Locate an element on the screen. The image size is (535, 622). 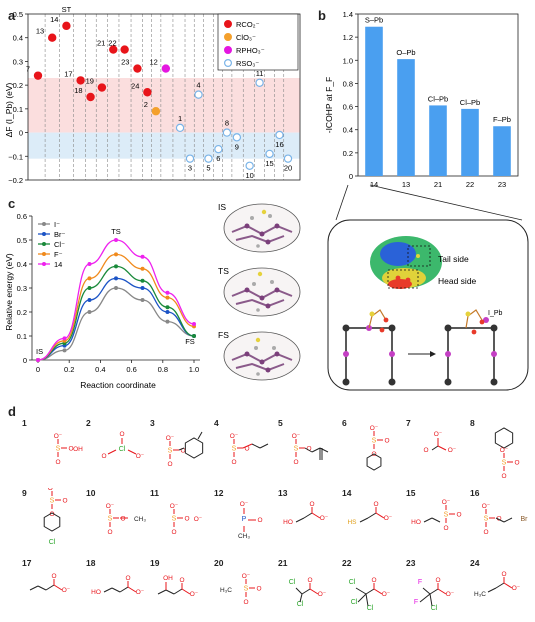
point-label-12: 12 is located at coordinates (153, 62).